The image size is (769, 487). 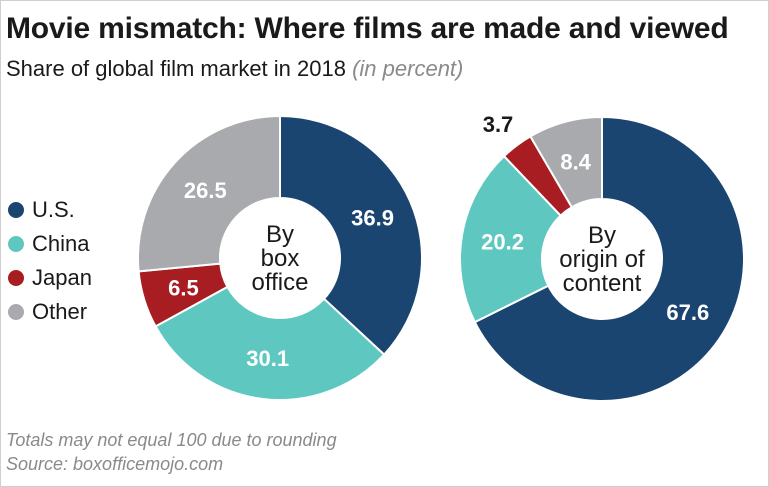 I want to click on legend: U.S. China Japan Other, so click(x=50, y=261).